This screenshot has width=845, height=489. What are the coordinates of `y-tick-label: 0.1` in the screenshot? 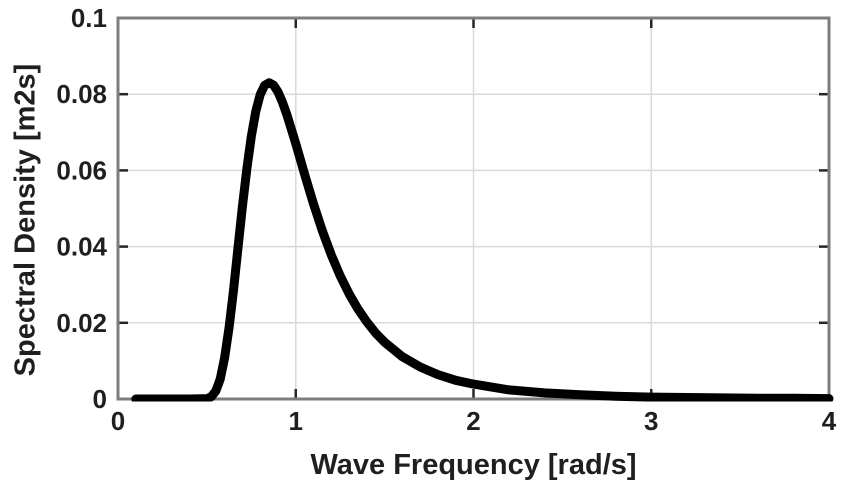 It's located at (89, 18).